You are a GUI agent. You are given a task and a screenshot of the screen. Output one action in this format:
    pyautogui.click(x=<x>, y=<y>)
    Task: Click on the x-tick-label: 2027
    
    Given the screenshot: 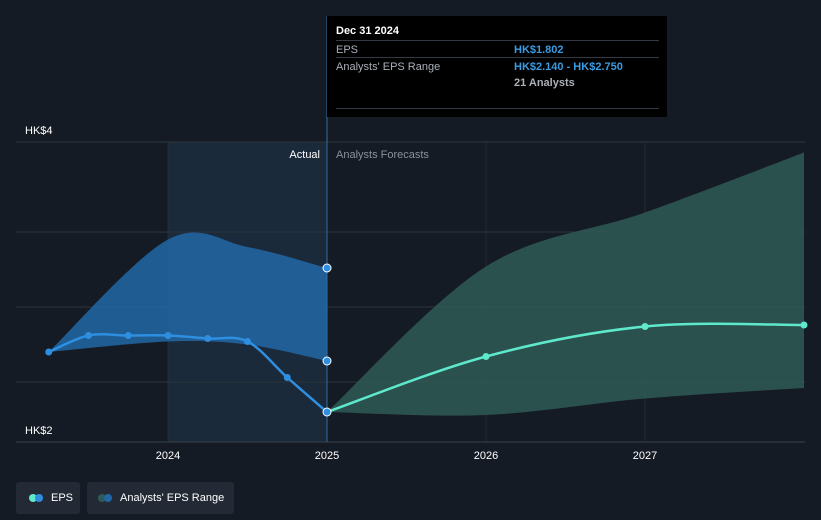 What is the action you would take?
    pyautogui.click(x=645, y=456)
    